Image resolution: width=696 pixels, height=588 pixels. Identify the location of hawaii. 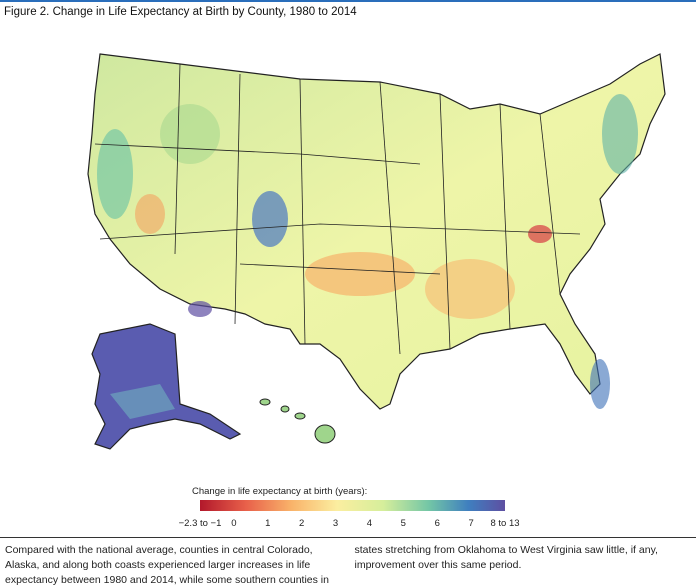
(297, 421).